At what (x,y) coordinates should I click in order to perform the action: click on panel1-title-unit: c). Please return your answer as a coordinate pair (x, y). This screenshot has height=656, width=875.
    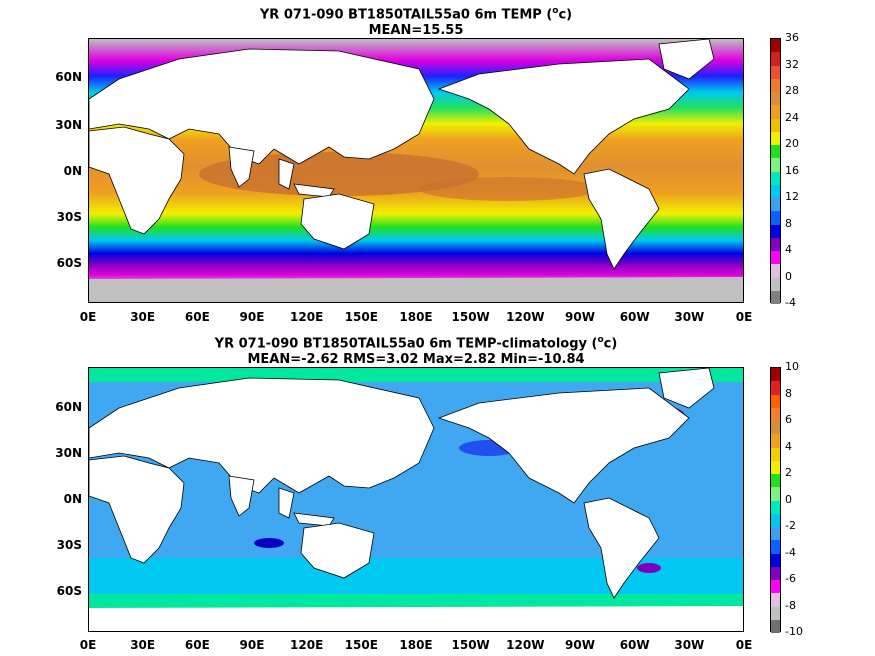
    Looking at the image, I should click on (565, 15).